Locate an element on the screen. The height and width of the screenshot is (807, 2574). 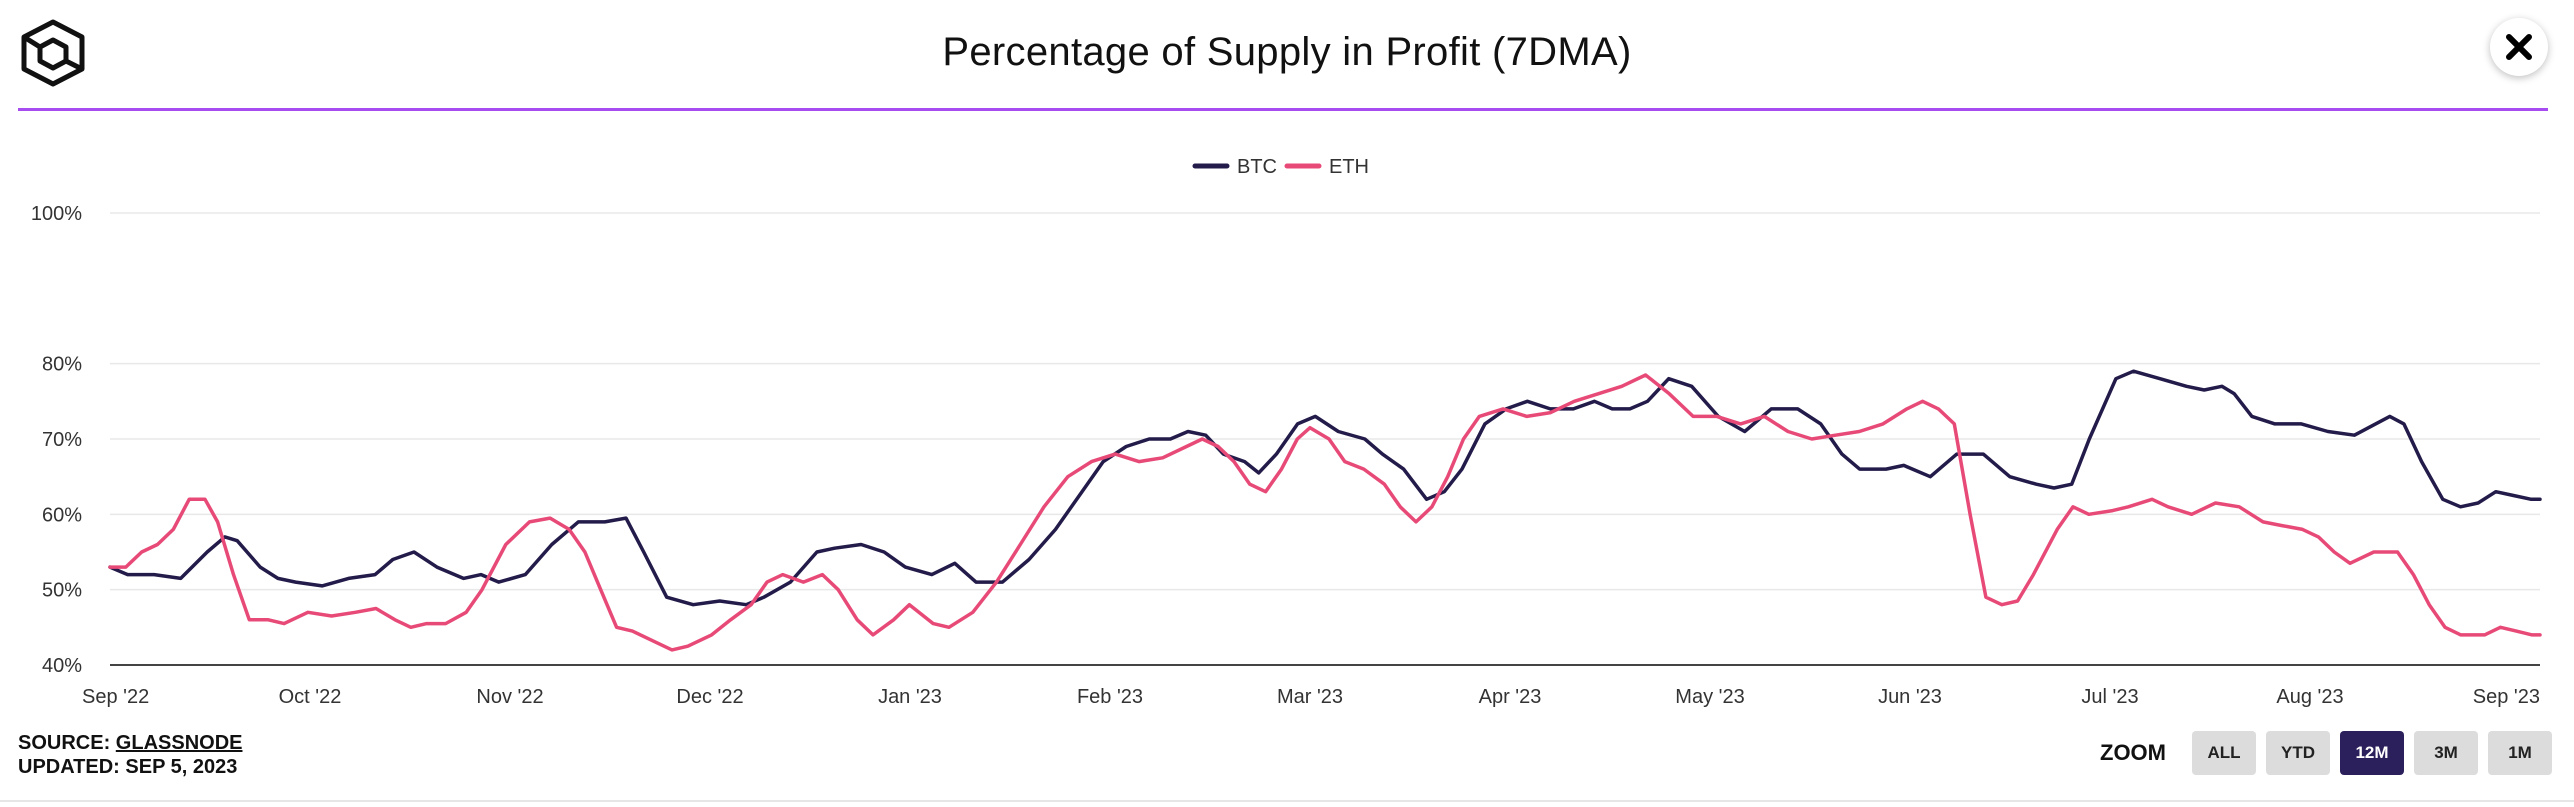
x-tick-label: Aug '23 is located at coordinates (2309, 697).